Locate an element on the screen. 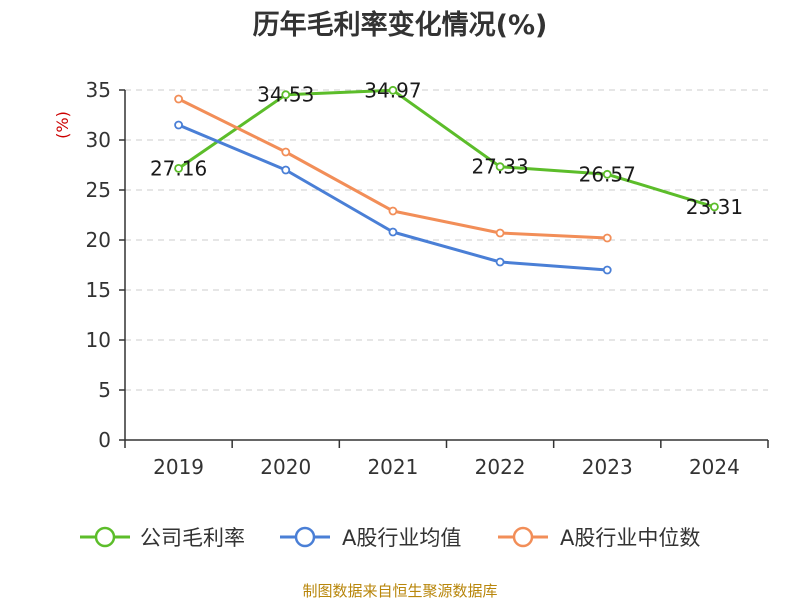 Image resolution: width=800 pixels, height=600 pixels. legend-label: A股行业均值 is located at coordinates (401, 538).